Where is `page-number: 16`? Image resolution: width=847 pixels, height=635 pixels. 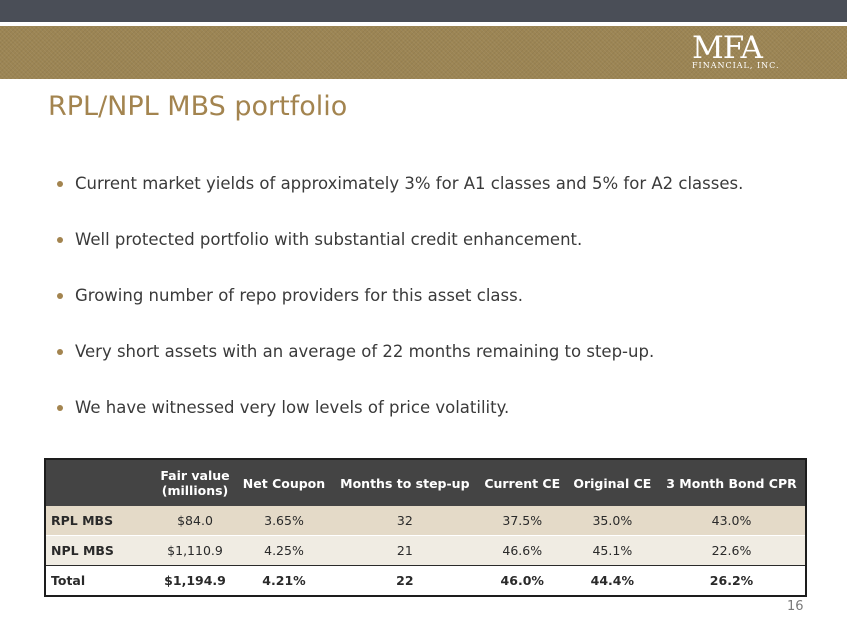 page-number: 16 is located at coordinates (795, 606).